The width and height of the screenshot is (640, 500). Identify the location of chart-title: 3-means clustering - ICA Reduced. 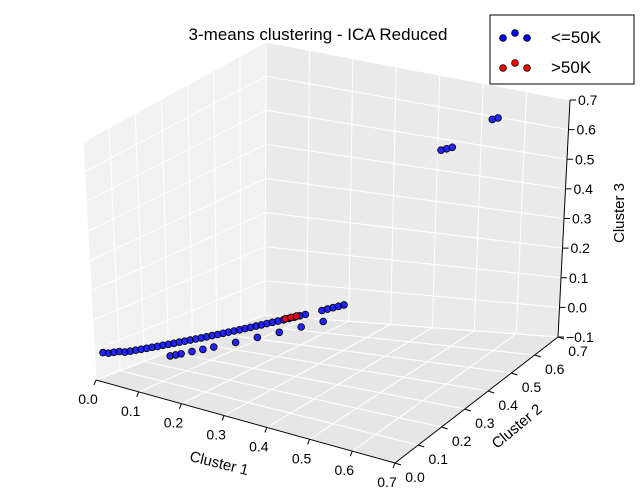
(318, 34).